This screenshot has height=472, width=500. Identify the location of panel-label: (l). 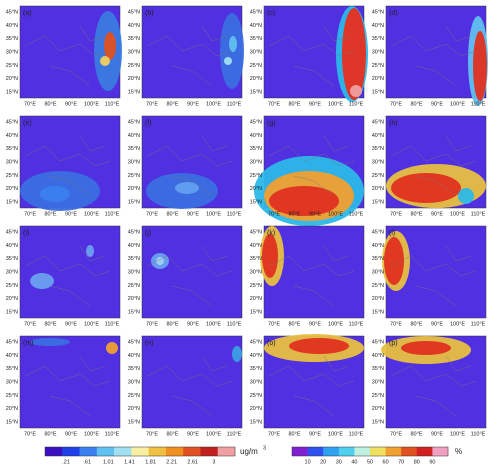
(392, 233).